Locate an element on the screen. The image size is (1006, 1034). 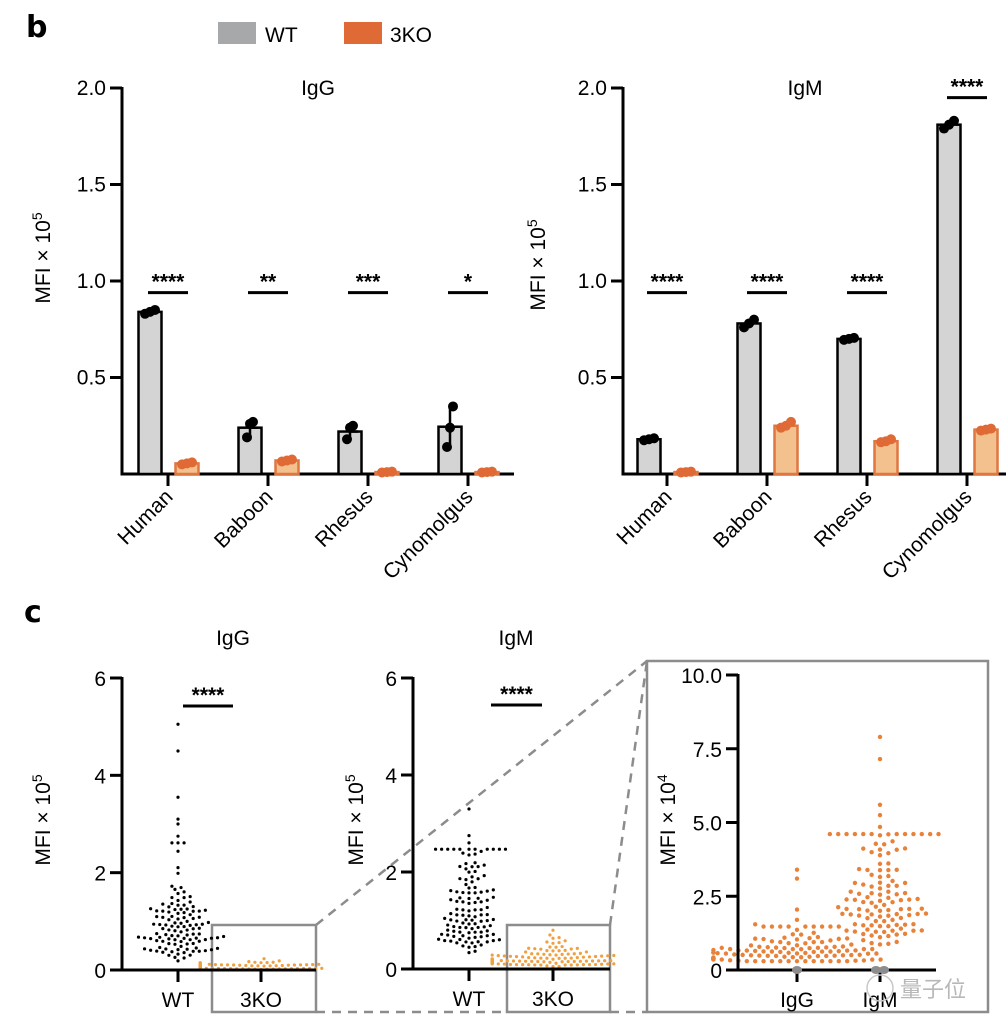
chart-title: IgM is located at coordinates (515, 638).